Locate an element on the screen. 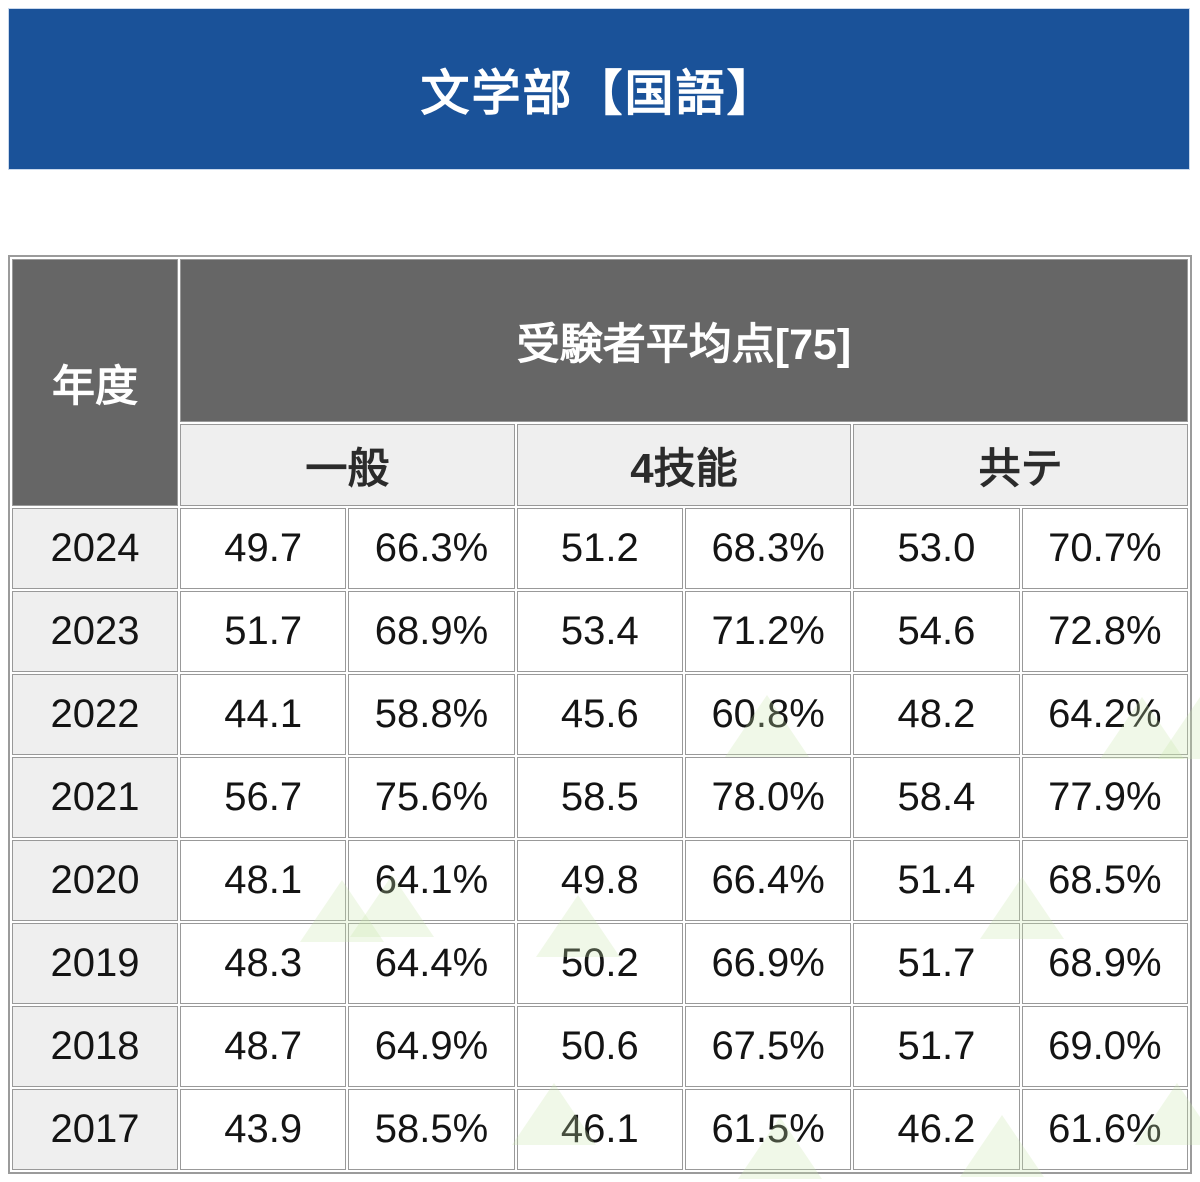  score-cell: 51.4 is located at coordinates (936, 880).